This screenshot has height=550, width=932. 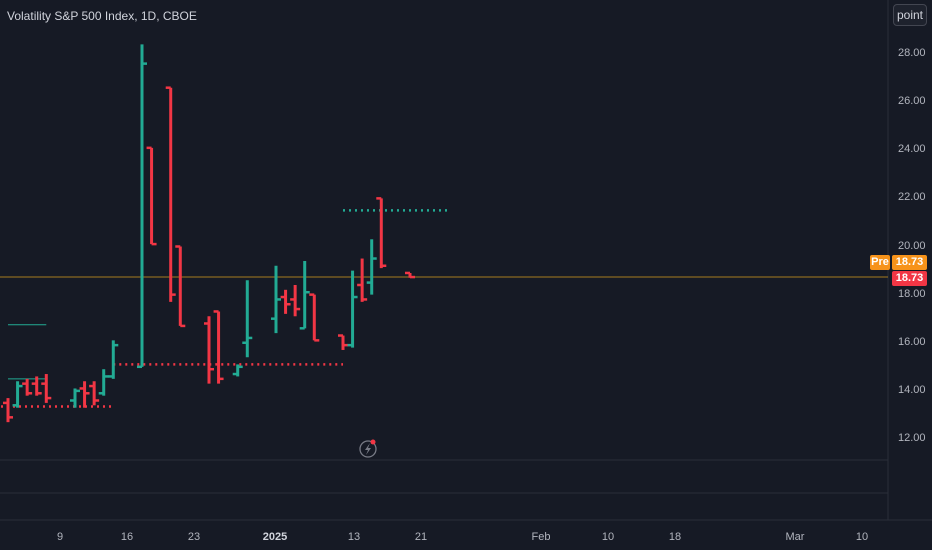 I want to click on lightning-event-icon, so click(x=368, y=448).